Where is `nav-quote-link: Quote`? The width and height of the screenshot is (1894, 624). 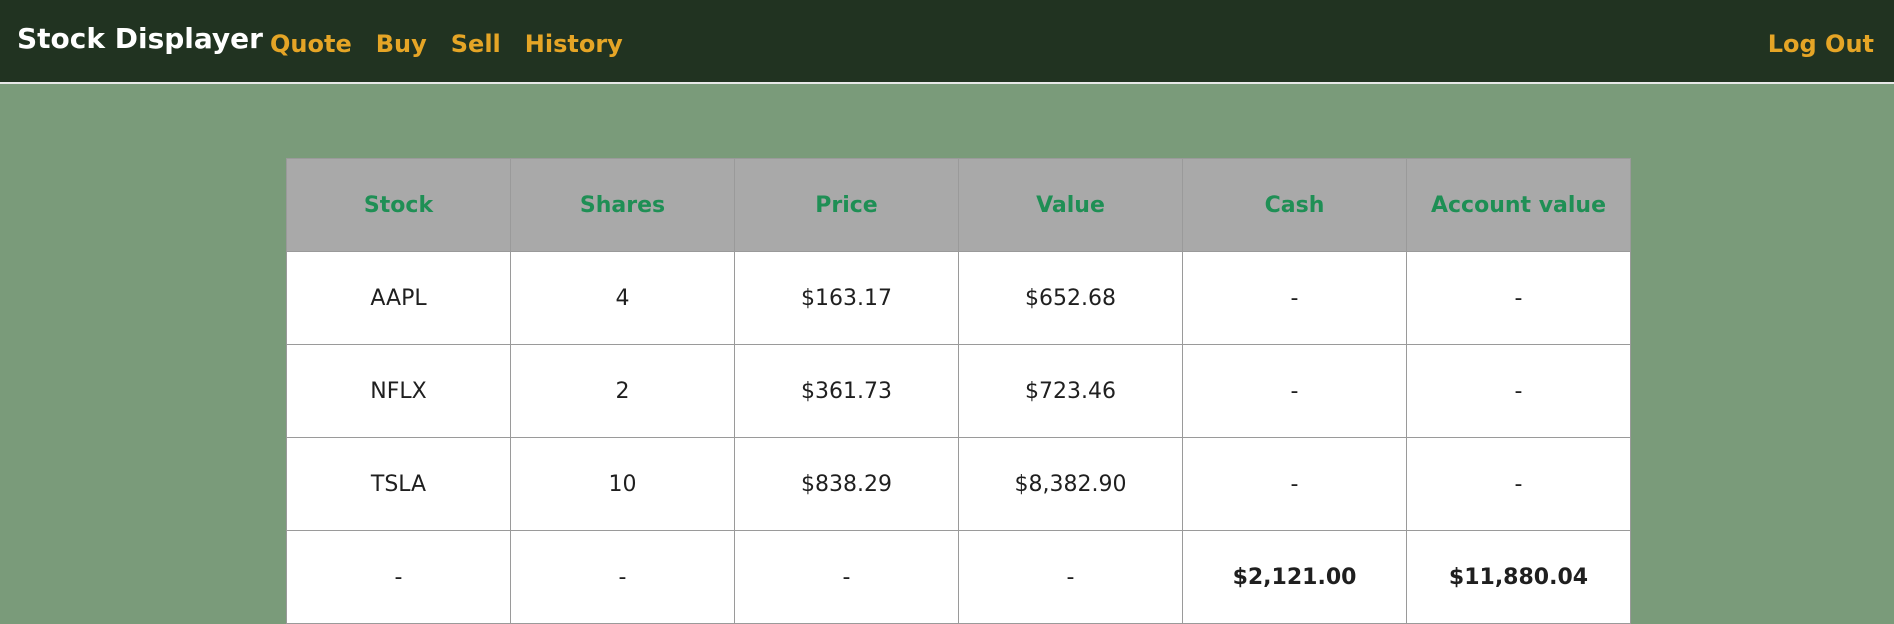 nav-quote-link: Quote is located at coordinates (311, 44).